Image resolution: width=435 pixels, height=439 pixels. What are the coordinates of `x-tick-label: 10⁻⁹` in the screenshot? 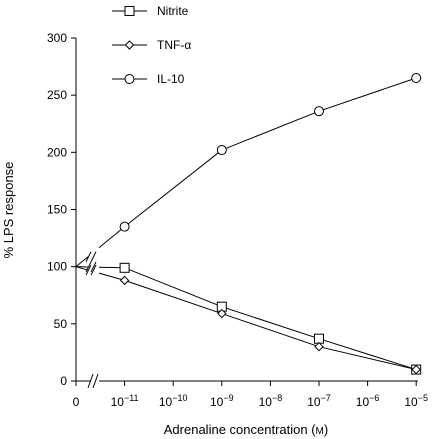 It's located at (222, 401).